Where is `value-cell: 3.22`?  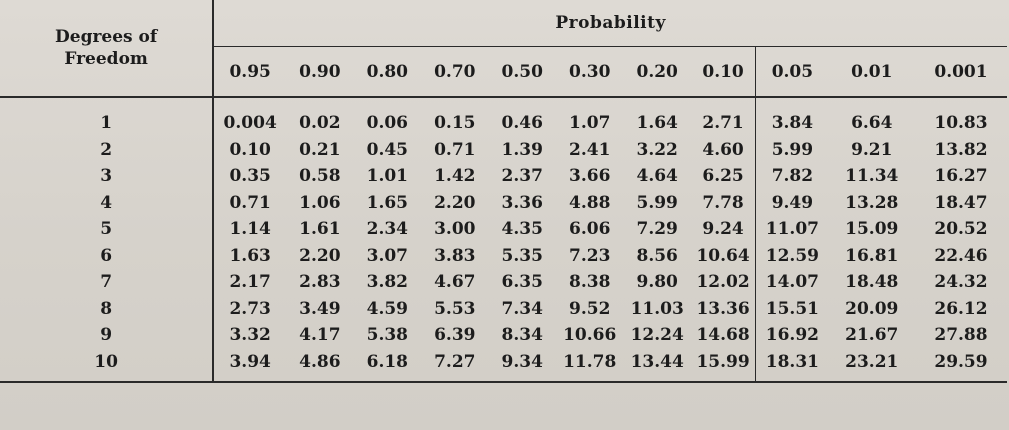
value-cell: 3.22 is located at coordinates (657, 149).